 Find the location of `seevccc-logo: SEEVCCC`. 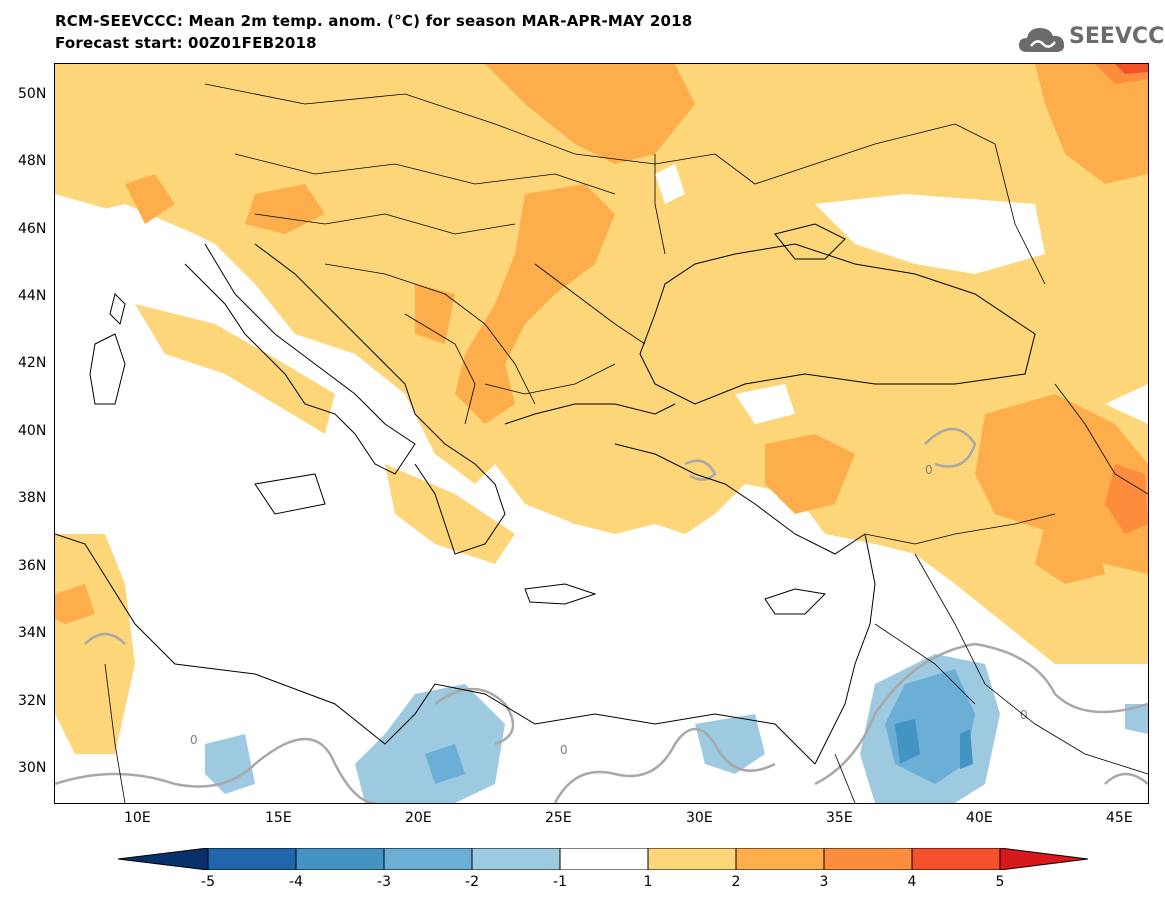

seevccc-logo: SEEVCCC is located at coordinates (1091, 39).